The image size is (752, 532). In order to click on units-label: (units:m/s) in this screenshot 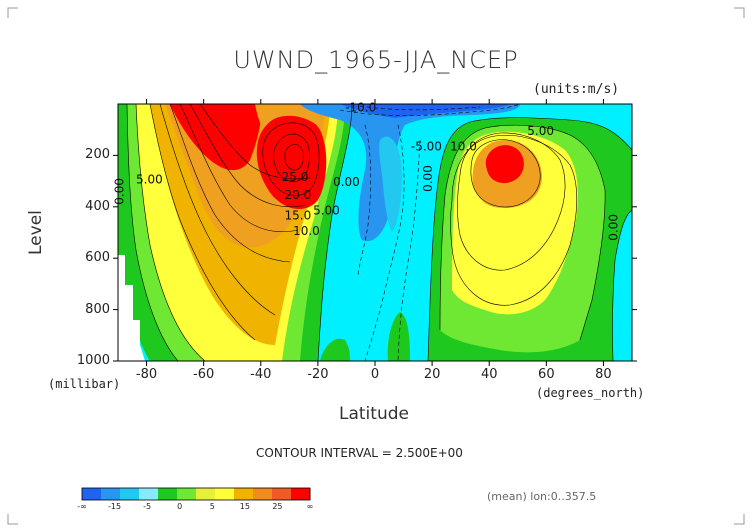, I will do `click(576, 89)`.